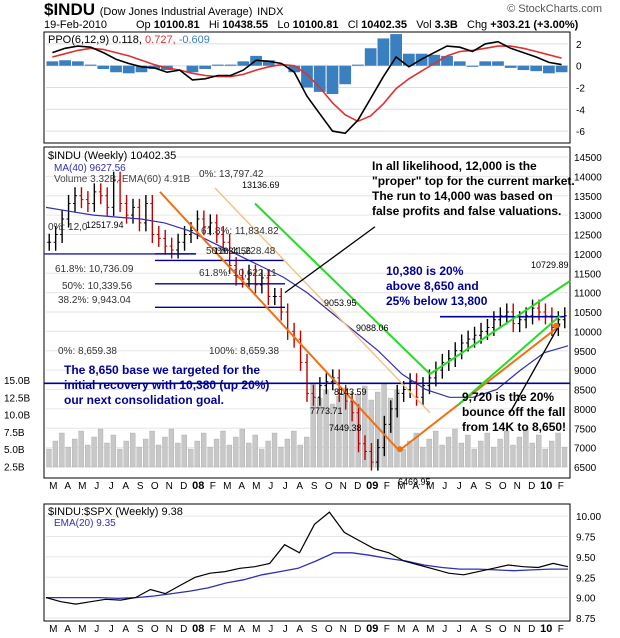  I want to click on price-tick-label: 14500, so click(588, 158).